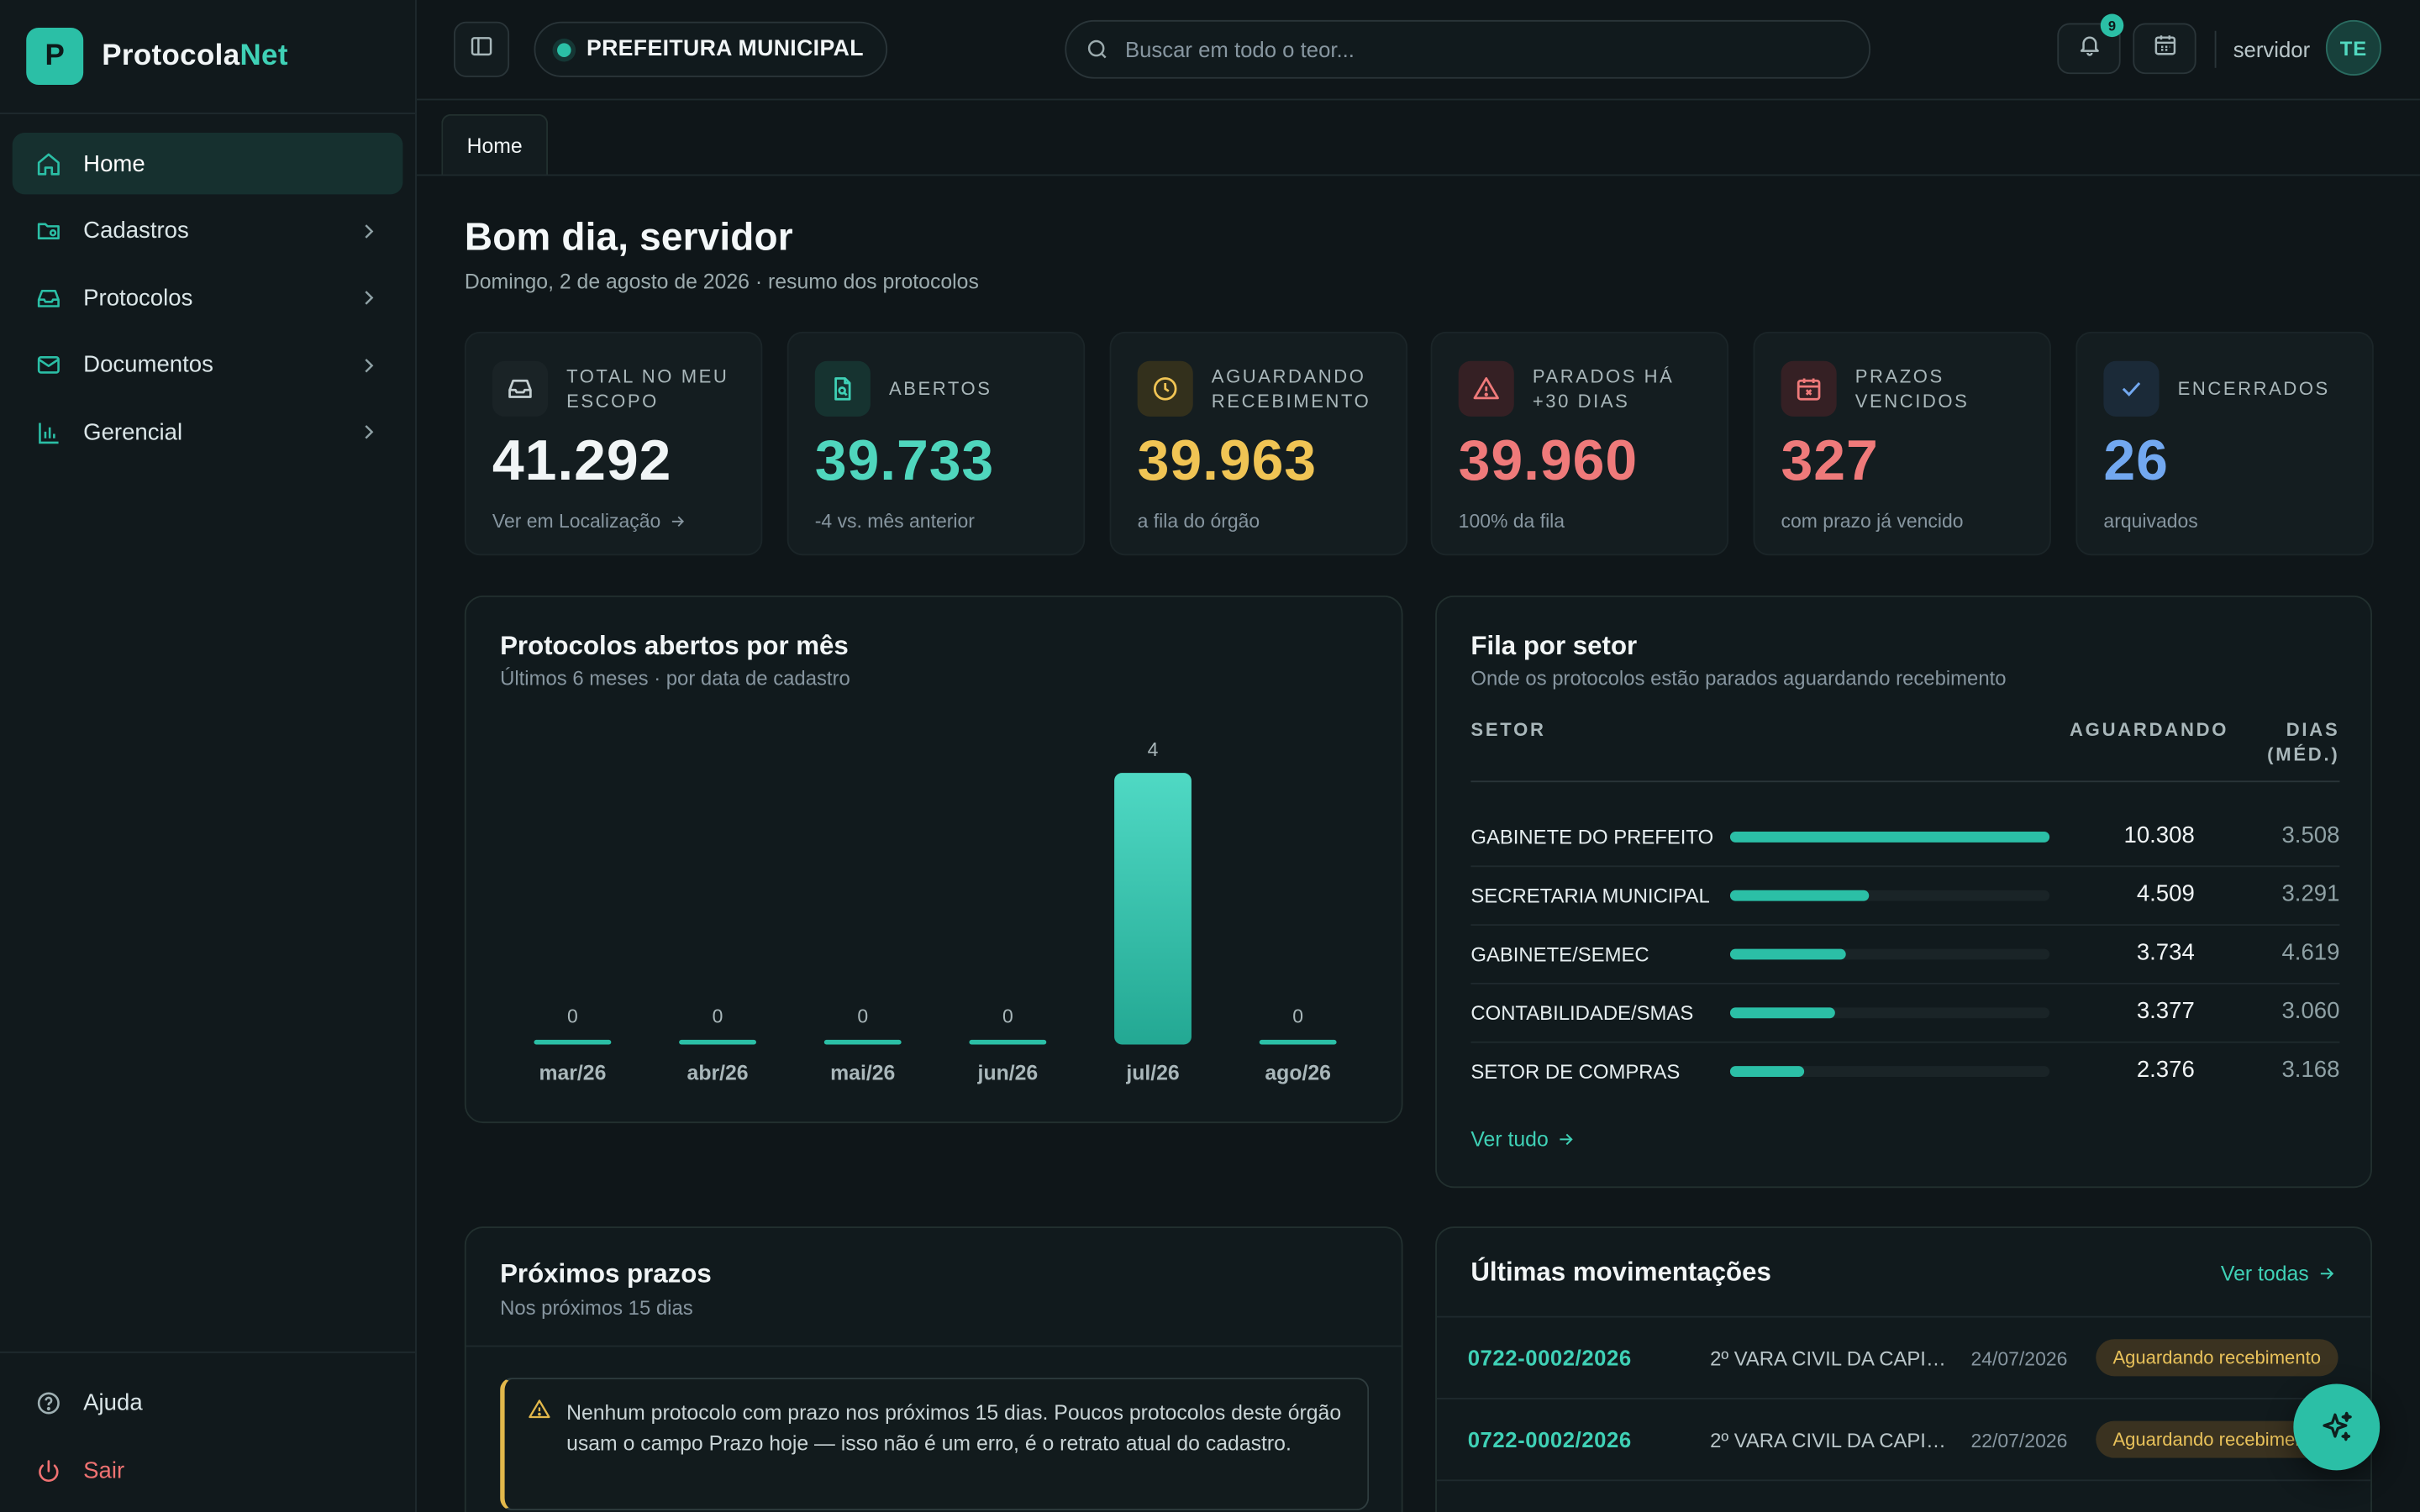  What do you see at coordinates (1486, 388) in the screenshot?
I see `alert-icon` at bounding box center [1486, 388].